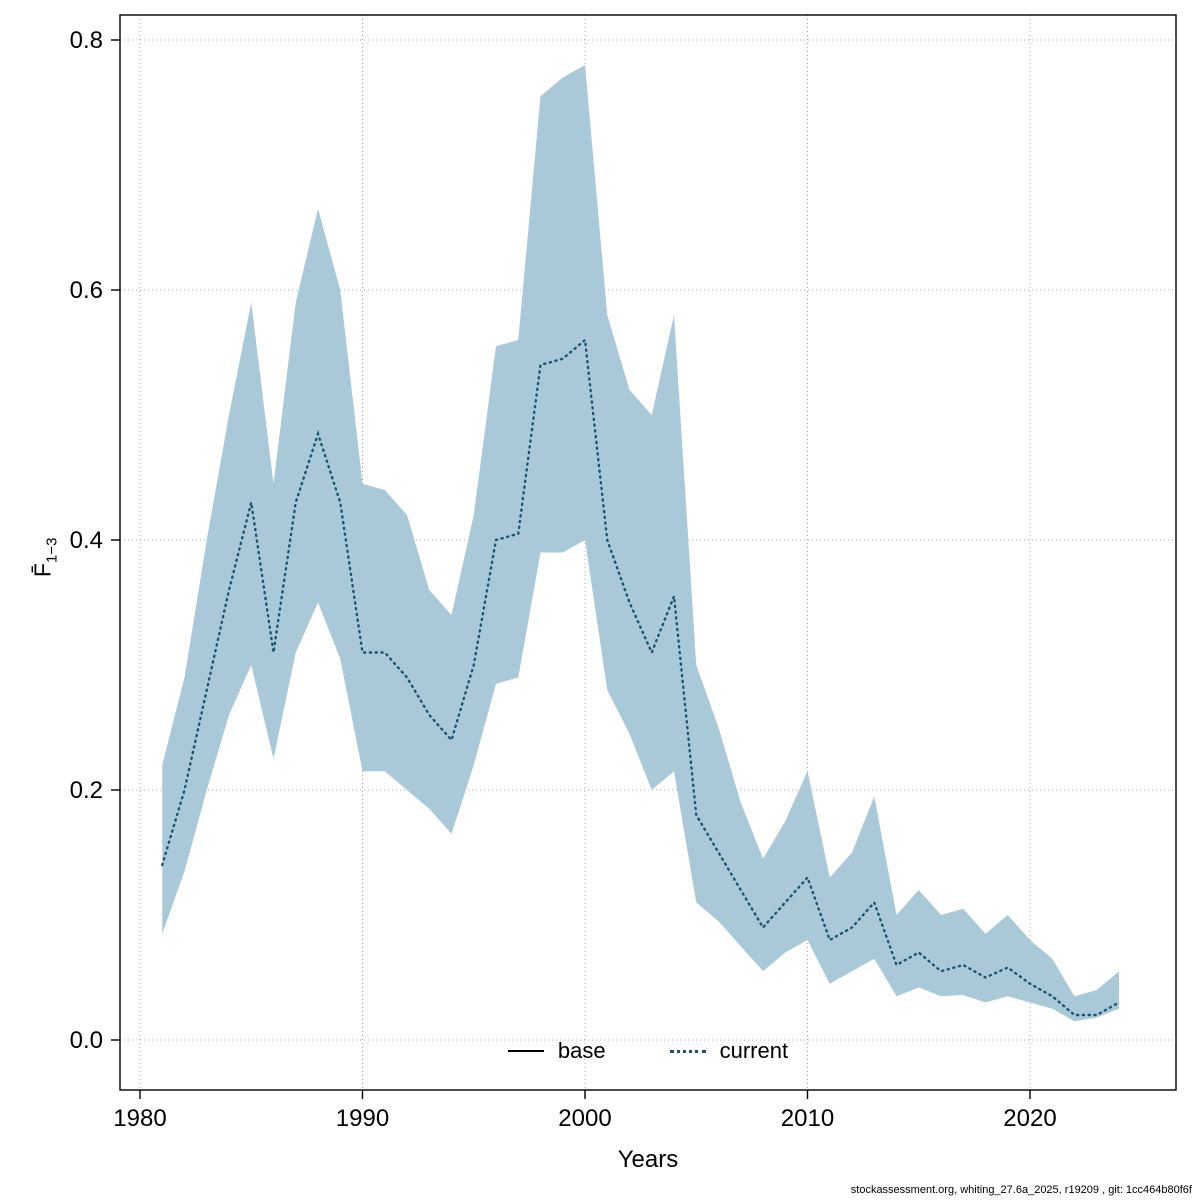 Image resolution: width=1200 pixels, height=1200 pixels. What do you see at coordinates (556, 1051) in the screenshot?
I see `legend-item-base: base` at bounding box center [556, 1051].